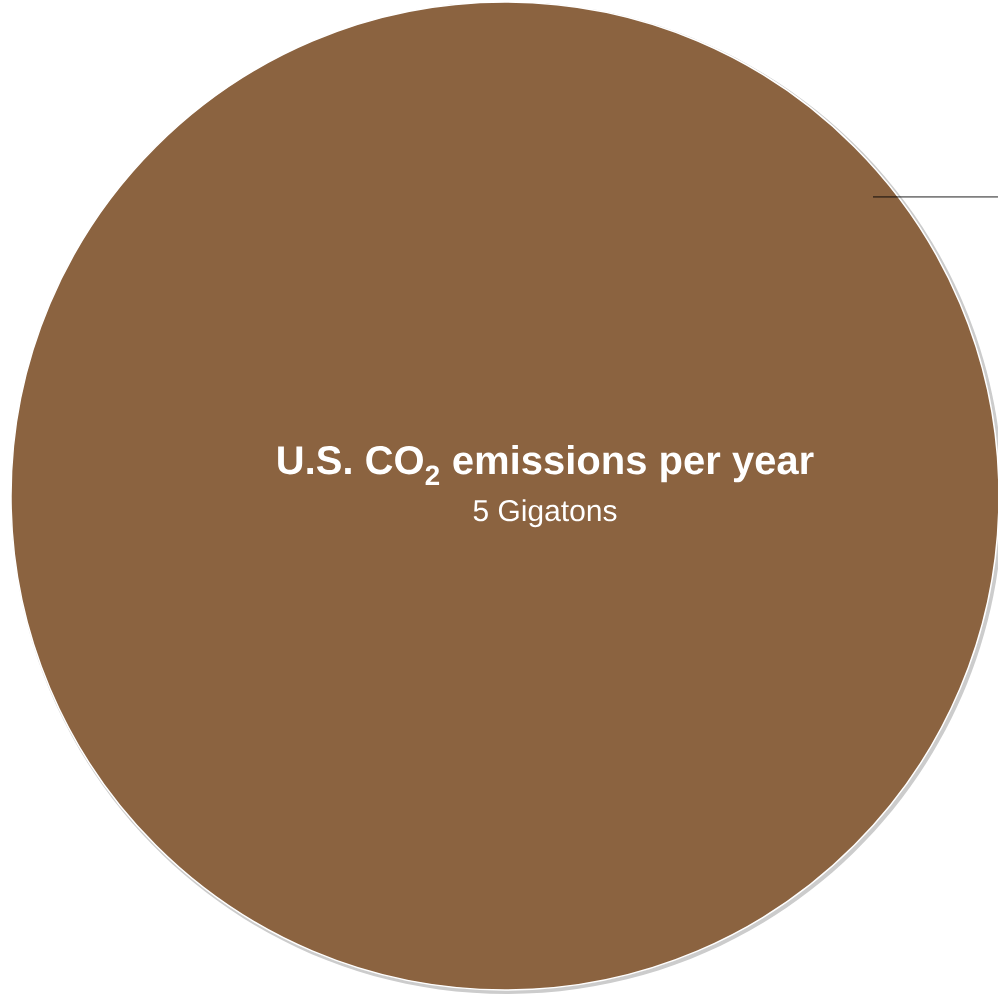 Image resolution: width=998 pixels, height=1001 pixels. What do you see at coordinates (545, 513) in the screenshot?
I see `data-label: 5 Gigatons` at bounding box center [545, 513].